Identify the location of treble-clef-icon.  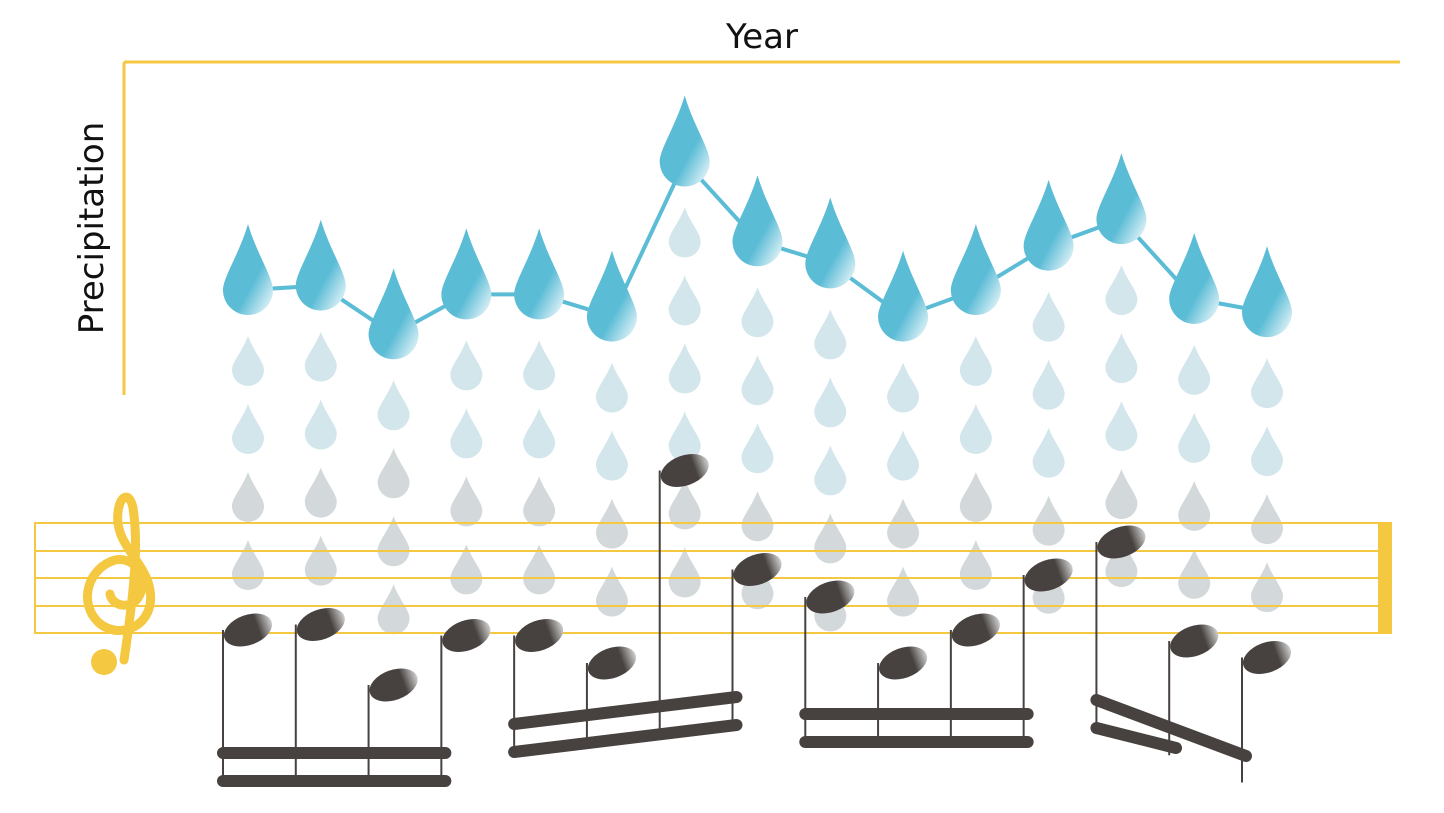
(119, 578).